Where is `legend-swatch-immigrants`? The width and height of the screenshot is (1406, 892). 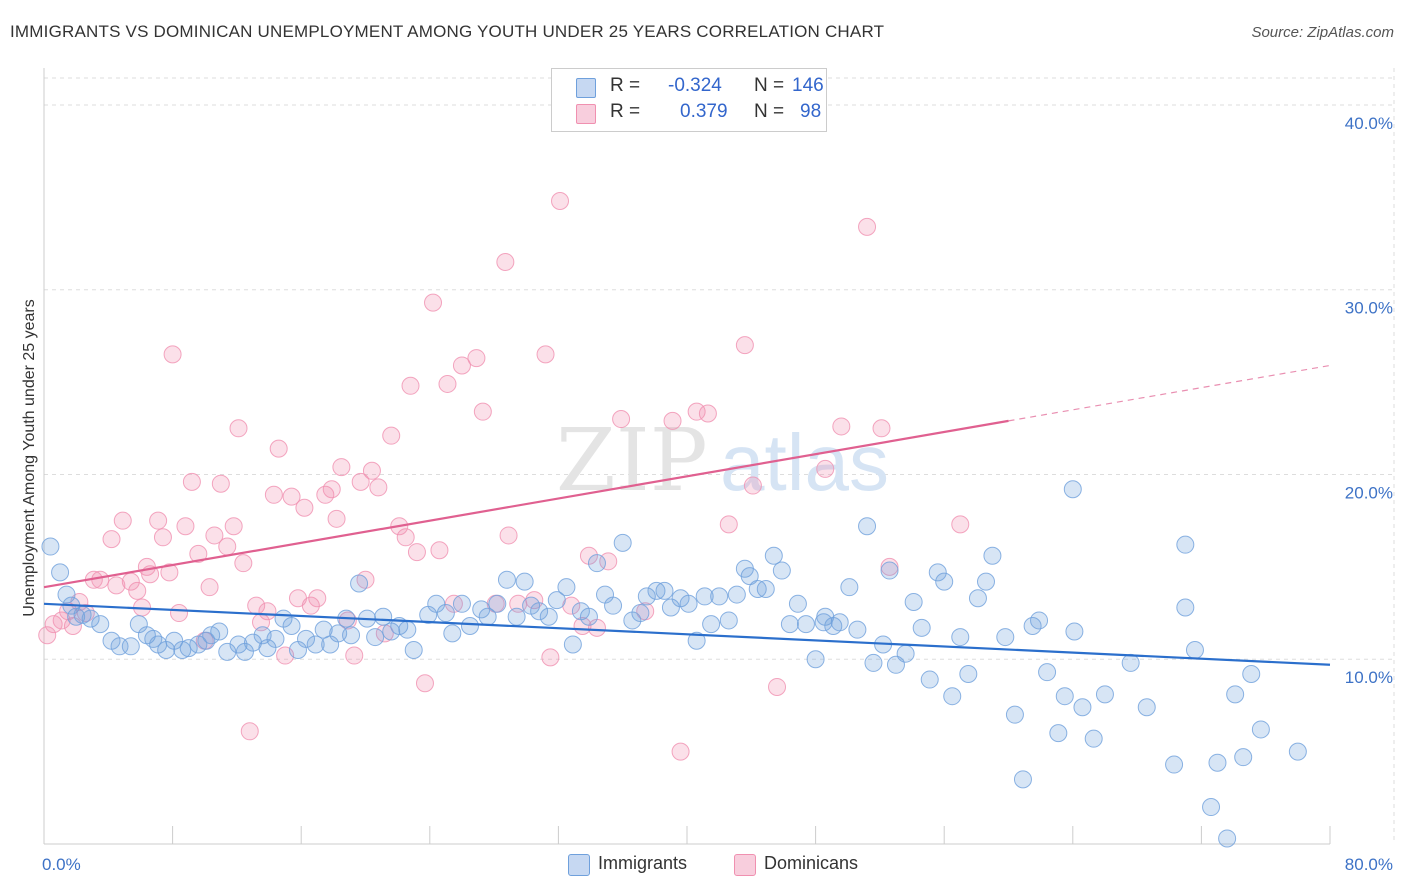
legend-swatch-immigrants is located at coordinates (586, 88).